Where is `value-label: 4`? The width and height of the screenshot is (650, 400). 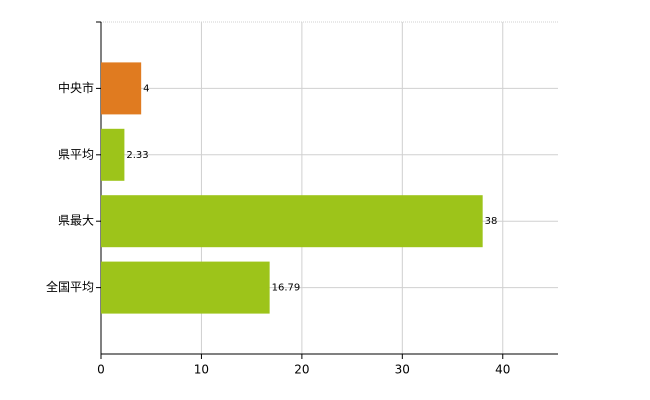
value-label: 4 is located at coordinates (146, 88).